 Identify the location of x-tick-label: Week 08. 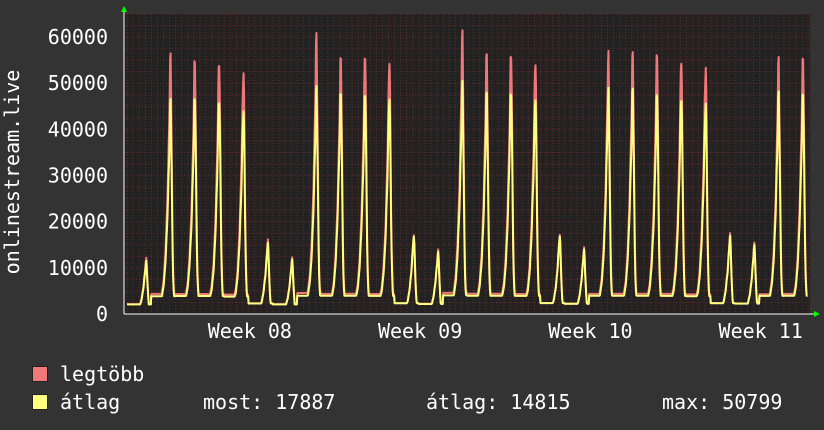
(250, 331).